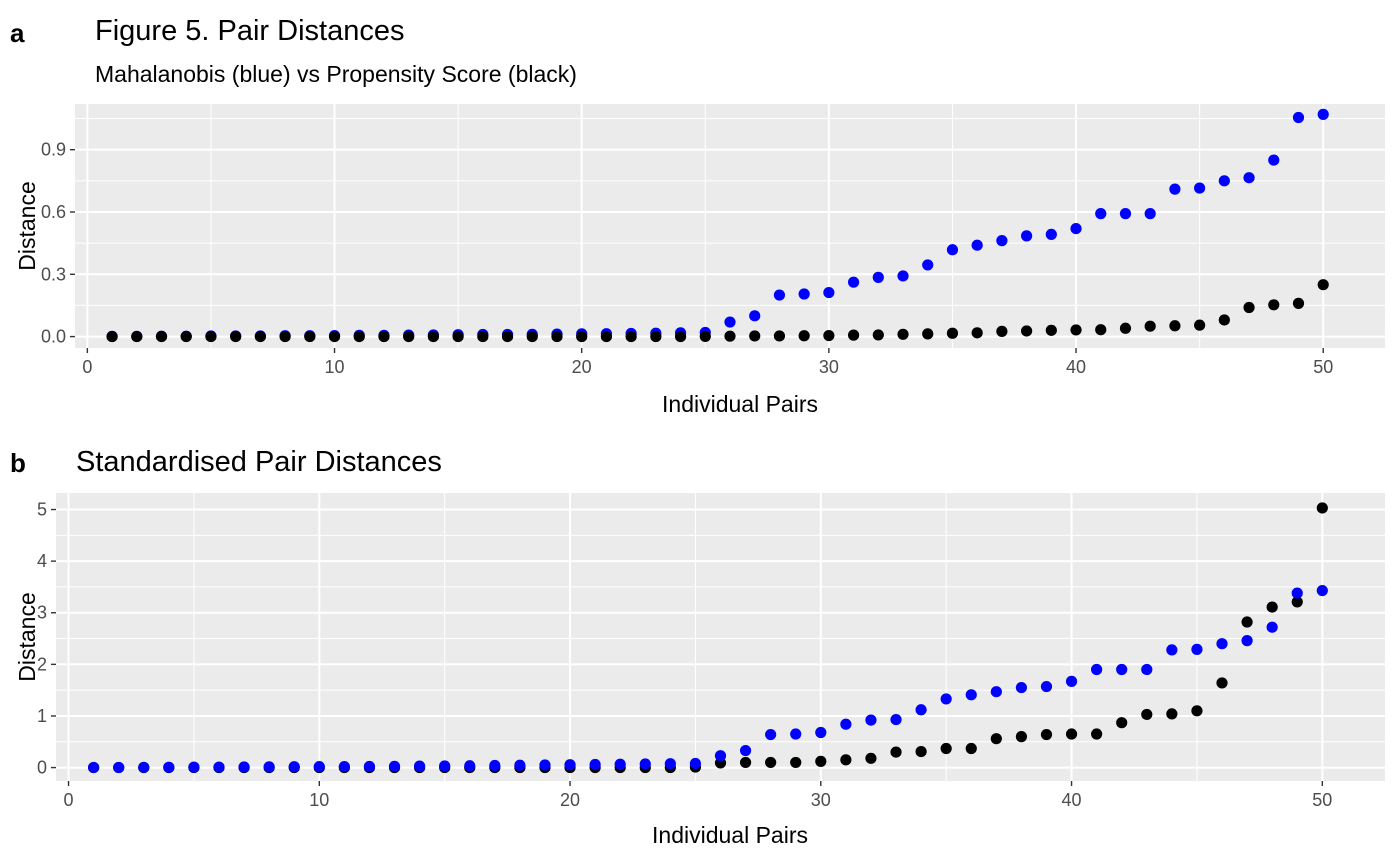 The height and width of the screenshot is (865, 1400). I want to click on y-tick-label: 1, so click(42, 716).